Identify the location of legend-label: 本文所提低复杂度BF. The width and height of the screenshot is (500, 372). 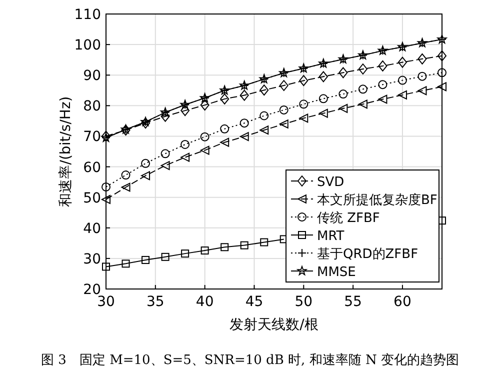
(377, 200).